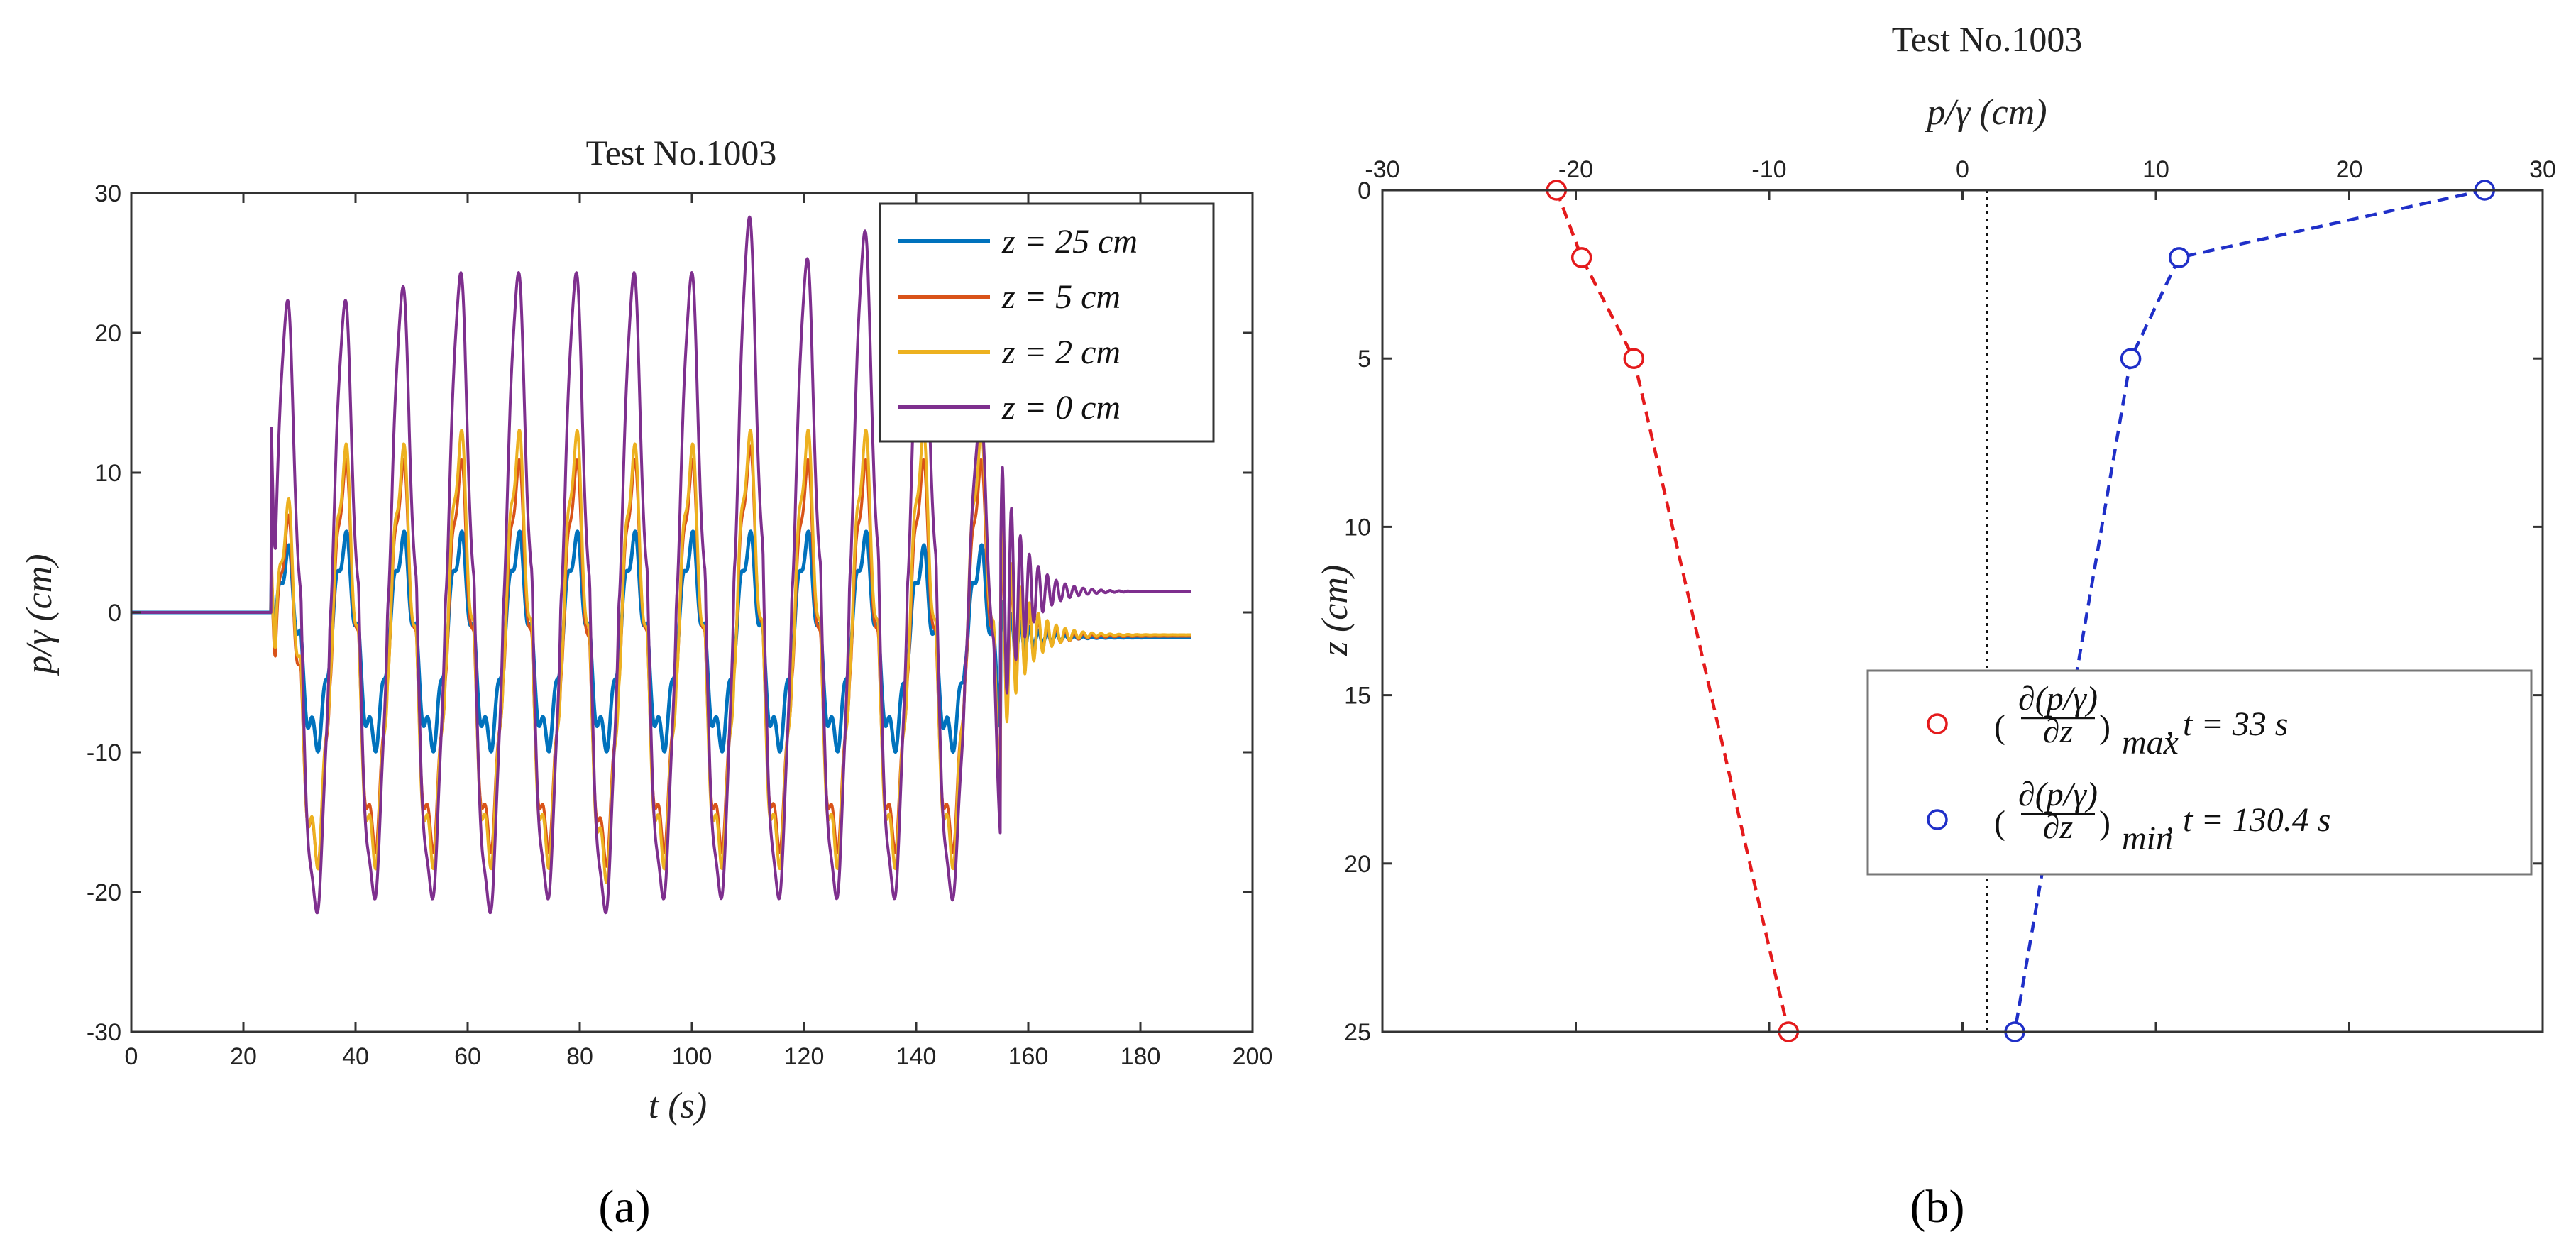 The height and width of the screenshot is (1249, 2576). What do you see at coordinates (1357, 1032) in the screenshot?
I see `y-tick-label: 25` at bounding box center [1357, 1032].